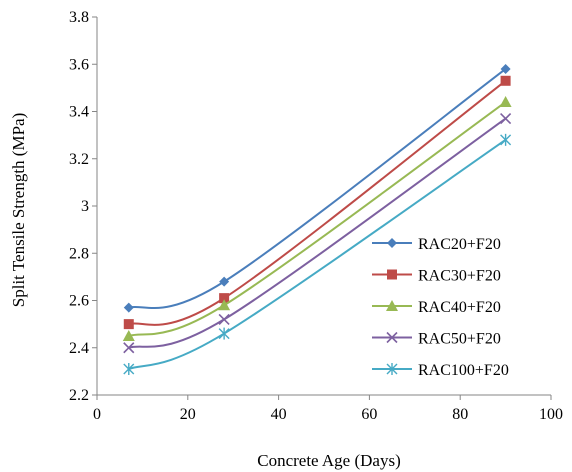 Image resolution: width=572 pixels, height=472 pixels. What do you see at coordinates (79, 17) in the screenshot?
I see `y-tick-label: 3.8` at bounding box center [79, 17].